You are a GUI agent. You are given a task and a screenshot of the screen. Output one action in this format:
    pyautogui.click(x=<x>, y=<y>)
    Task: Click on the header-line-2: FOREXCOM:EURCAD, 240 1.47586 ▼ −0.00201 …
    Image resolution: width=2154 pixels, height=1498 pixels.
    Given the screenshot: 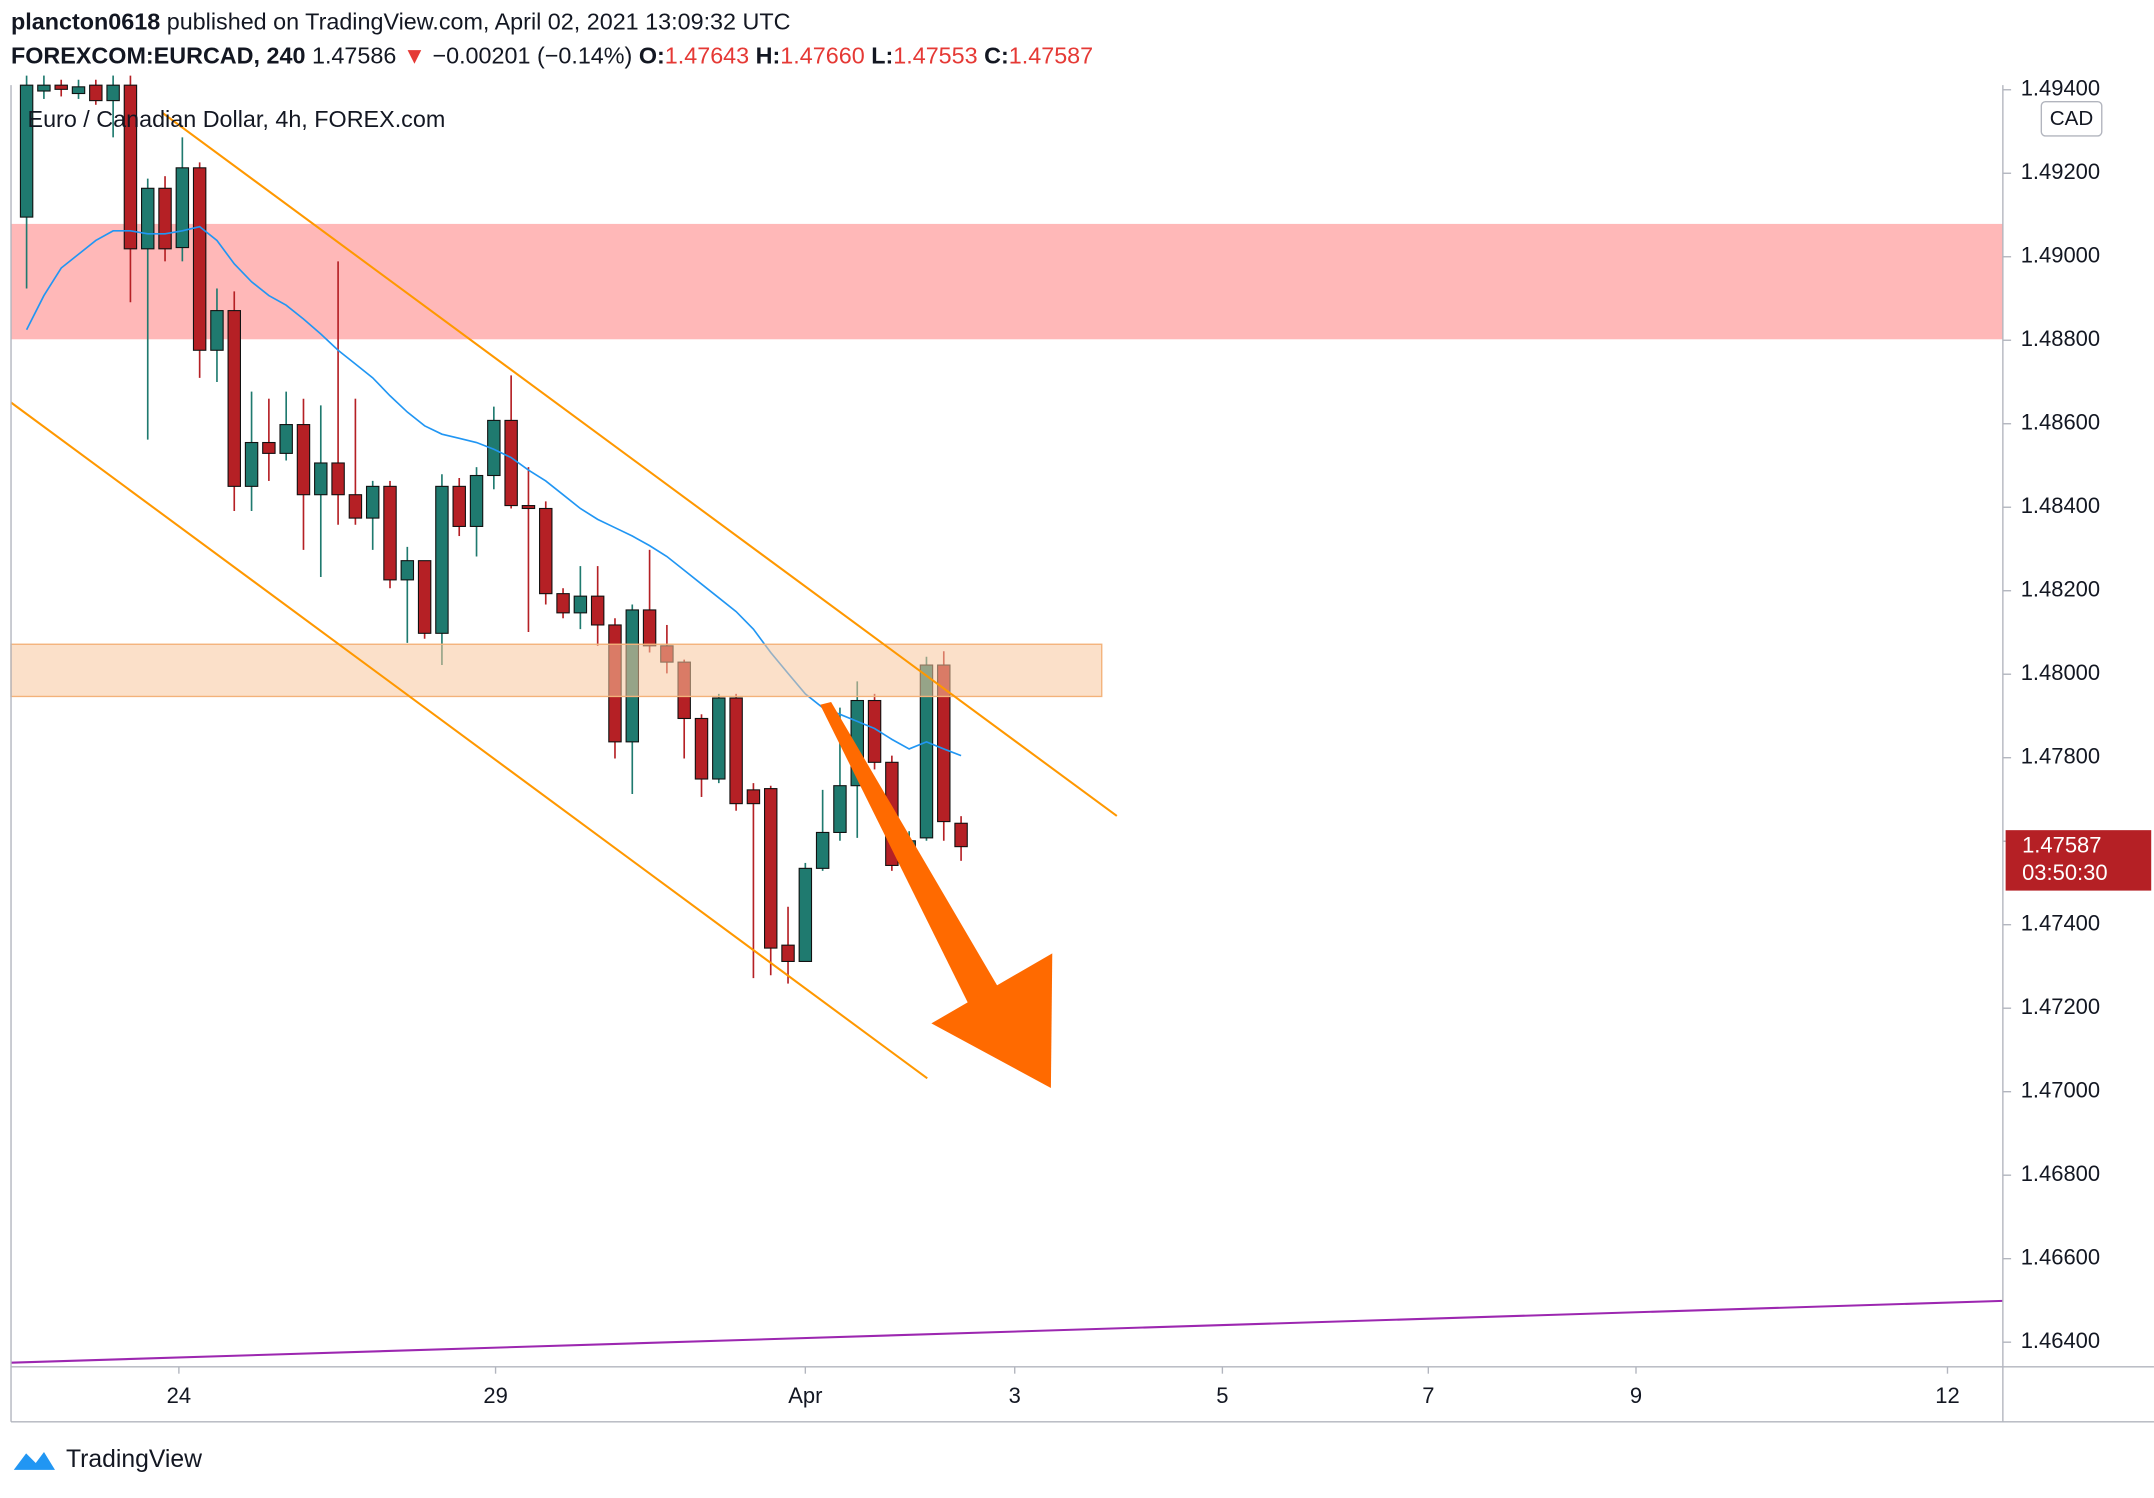 What is the action you would take?
    pyautogui.click(x=552, y=56)
    